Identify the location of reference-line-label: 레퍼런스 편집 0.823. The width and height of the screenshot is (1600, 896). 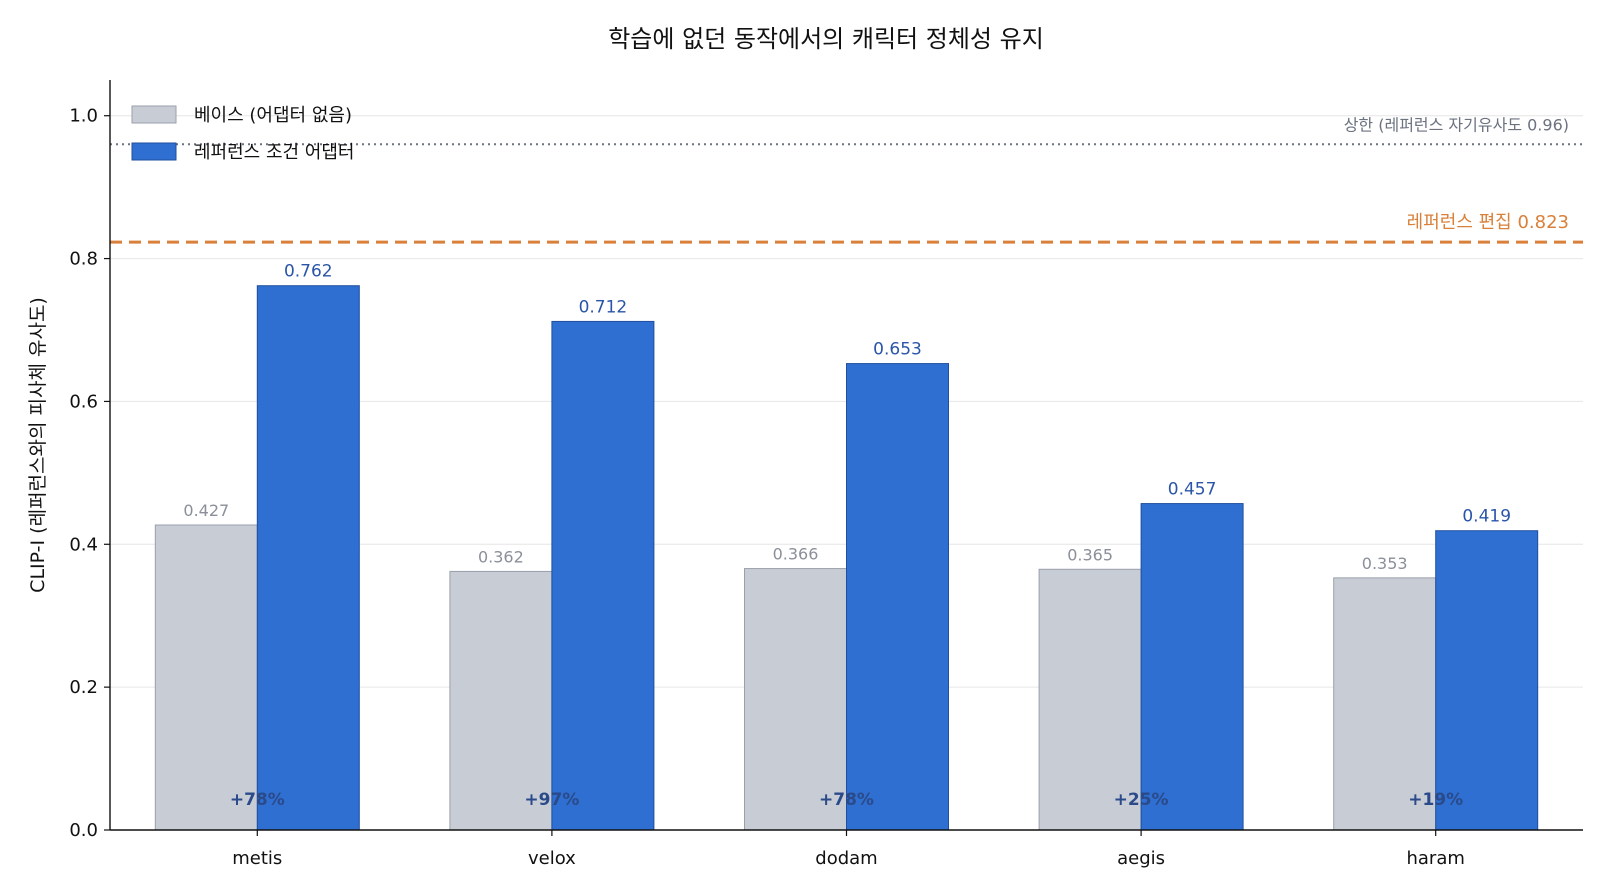
(1488, 222).